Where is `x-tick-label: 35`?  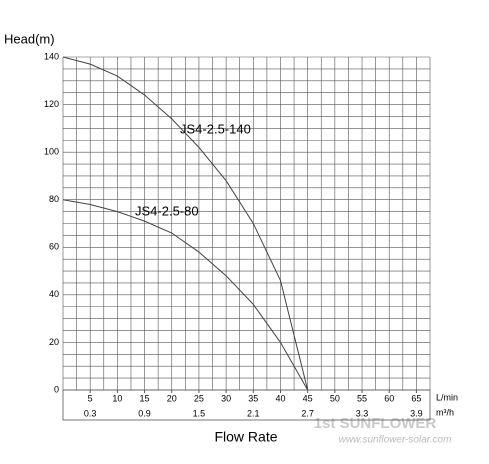
x-tick-label: 35 is located at coordinates (253, 398).